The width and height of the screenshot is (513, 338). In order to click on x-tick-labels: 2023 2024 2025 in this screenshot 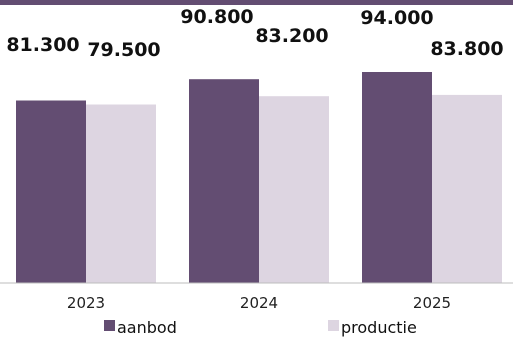, I will do `click(259, 303)`.